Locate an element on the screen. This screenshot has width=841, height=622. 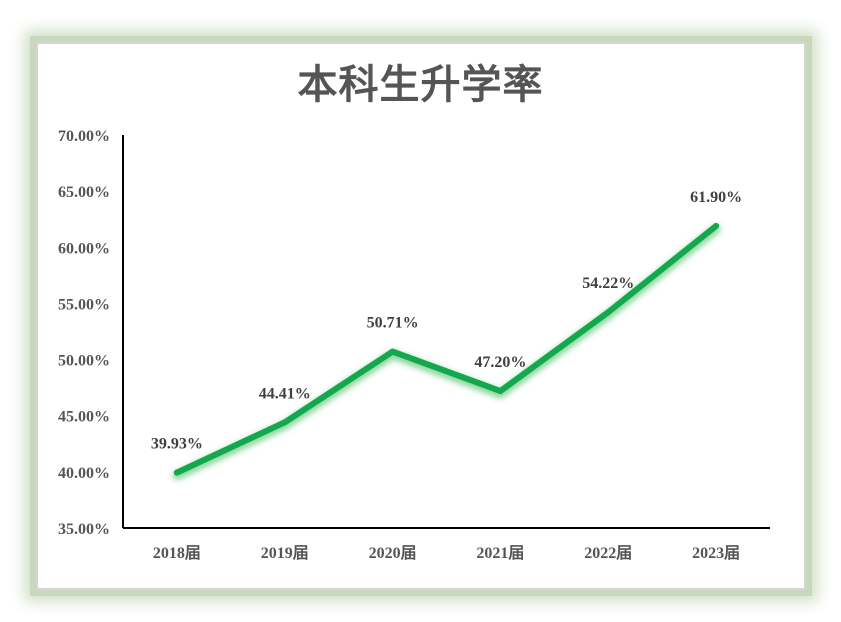
y-tick-label: 55.00% is located at coordinates (84, 304).